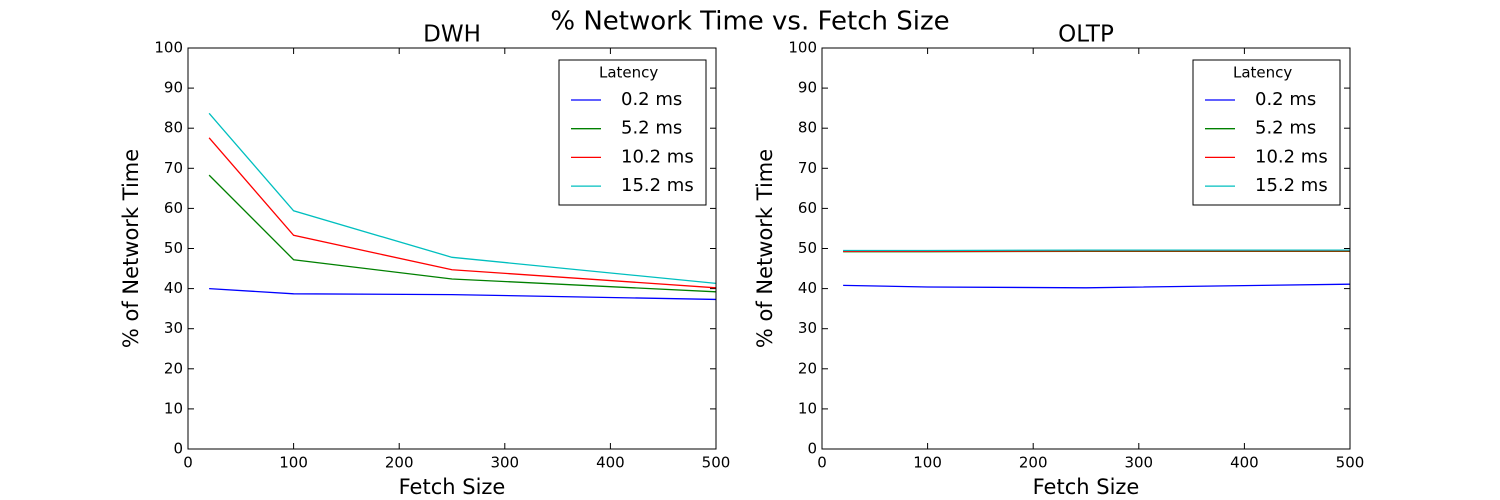 The height and width of the screenshot is (500, 1500). Describe the element at coordinates (1086, 35) in the screenshot. I see `subplot-title: OLTP` at that location.